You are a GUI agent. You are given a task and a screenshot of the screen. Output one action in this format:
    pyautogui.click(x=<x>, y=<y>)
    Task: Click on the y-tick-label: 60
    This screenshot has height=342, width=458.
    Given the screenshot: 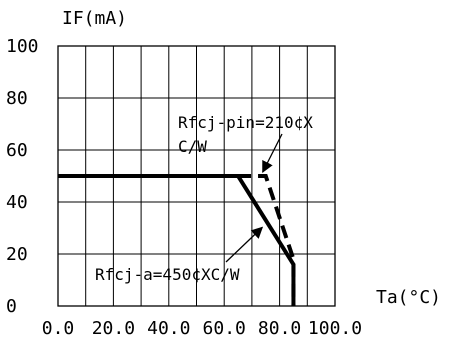 What is the action you would take?
    pyautogui.click(x=17, y=150)
    